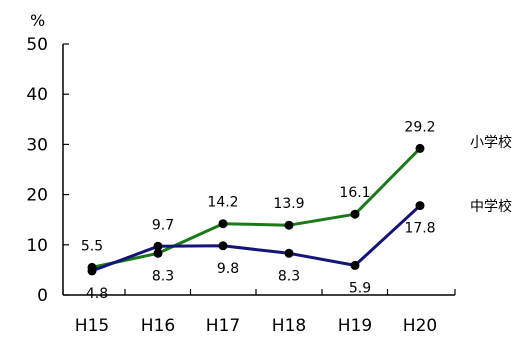 This screenshot has width=531, height=338. Describe the element at coordinates (228, 269) in the screenshot. I see `data-label: 9.8` at that location.